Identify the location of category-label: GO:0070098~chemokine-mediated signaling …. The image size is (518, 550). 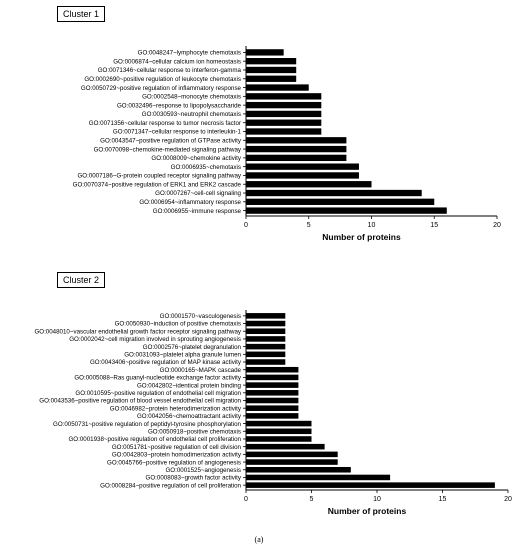
(168, 149).